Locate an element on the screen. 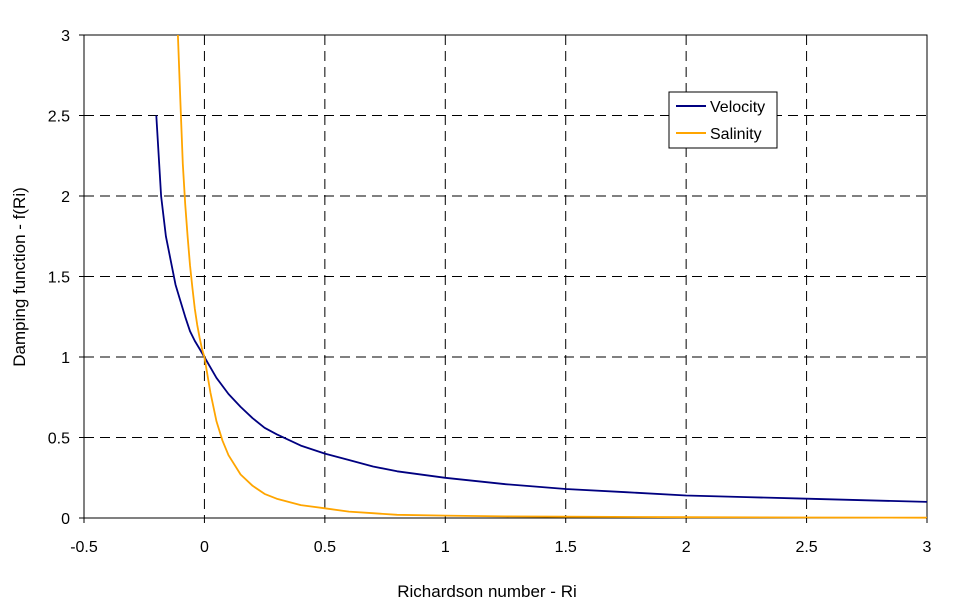  x-tick-label: 1.5 is located at coordinates (566, 547).